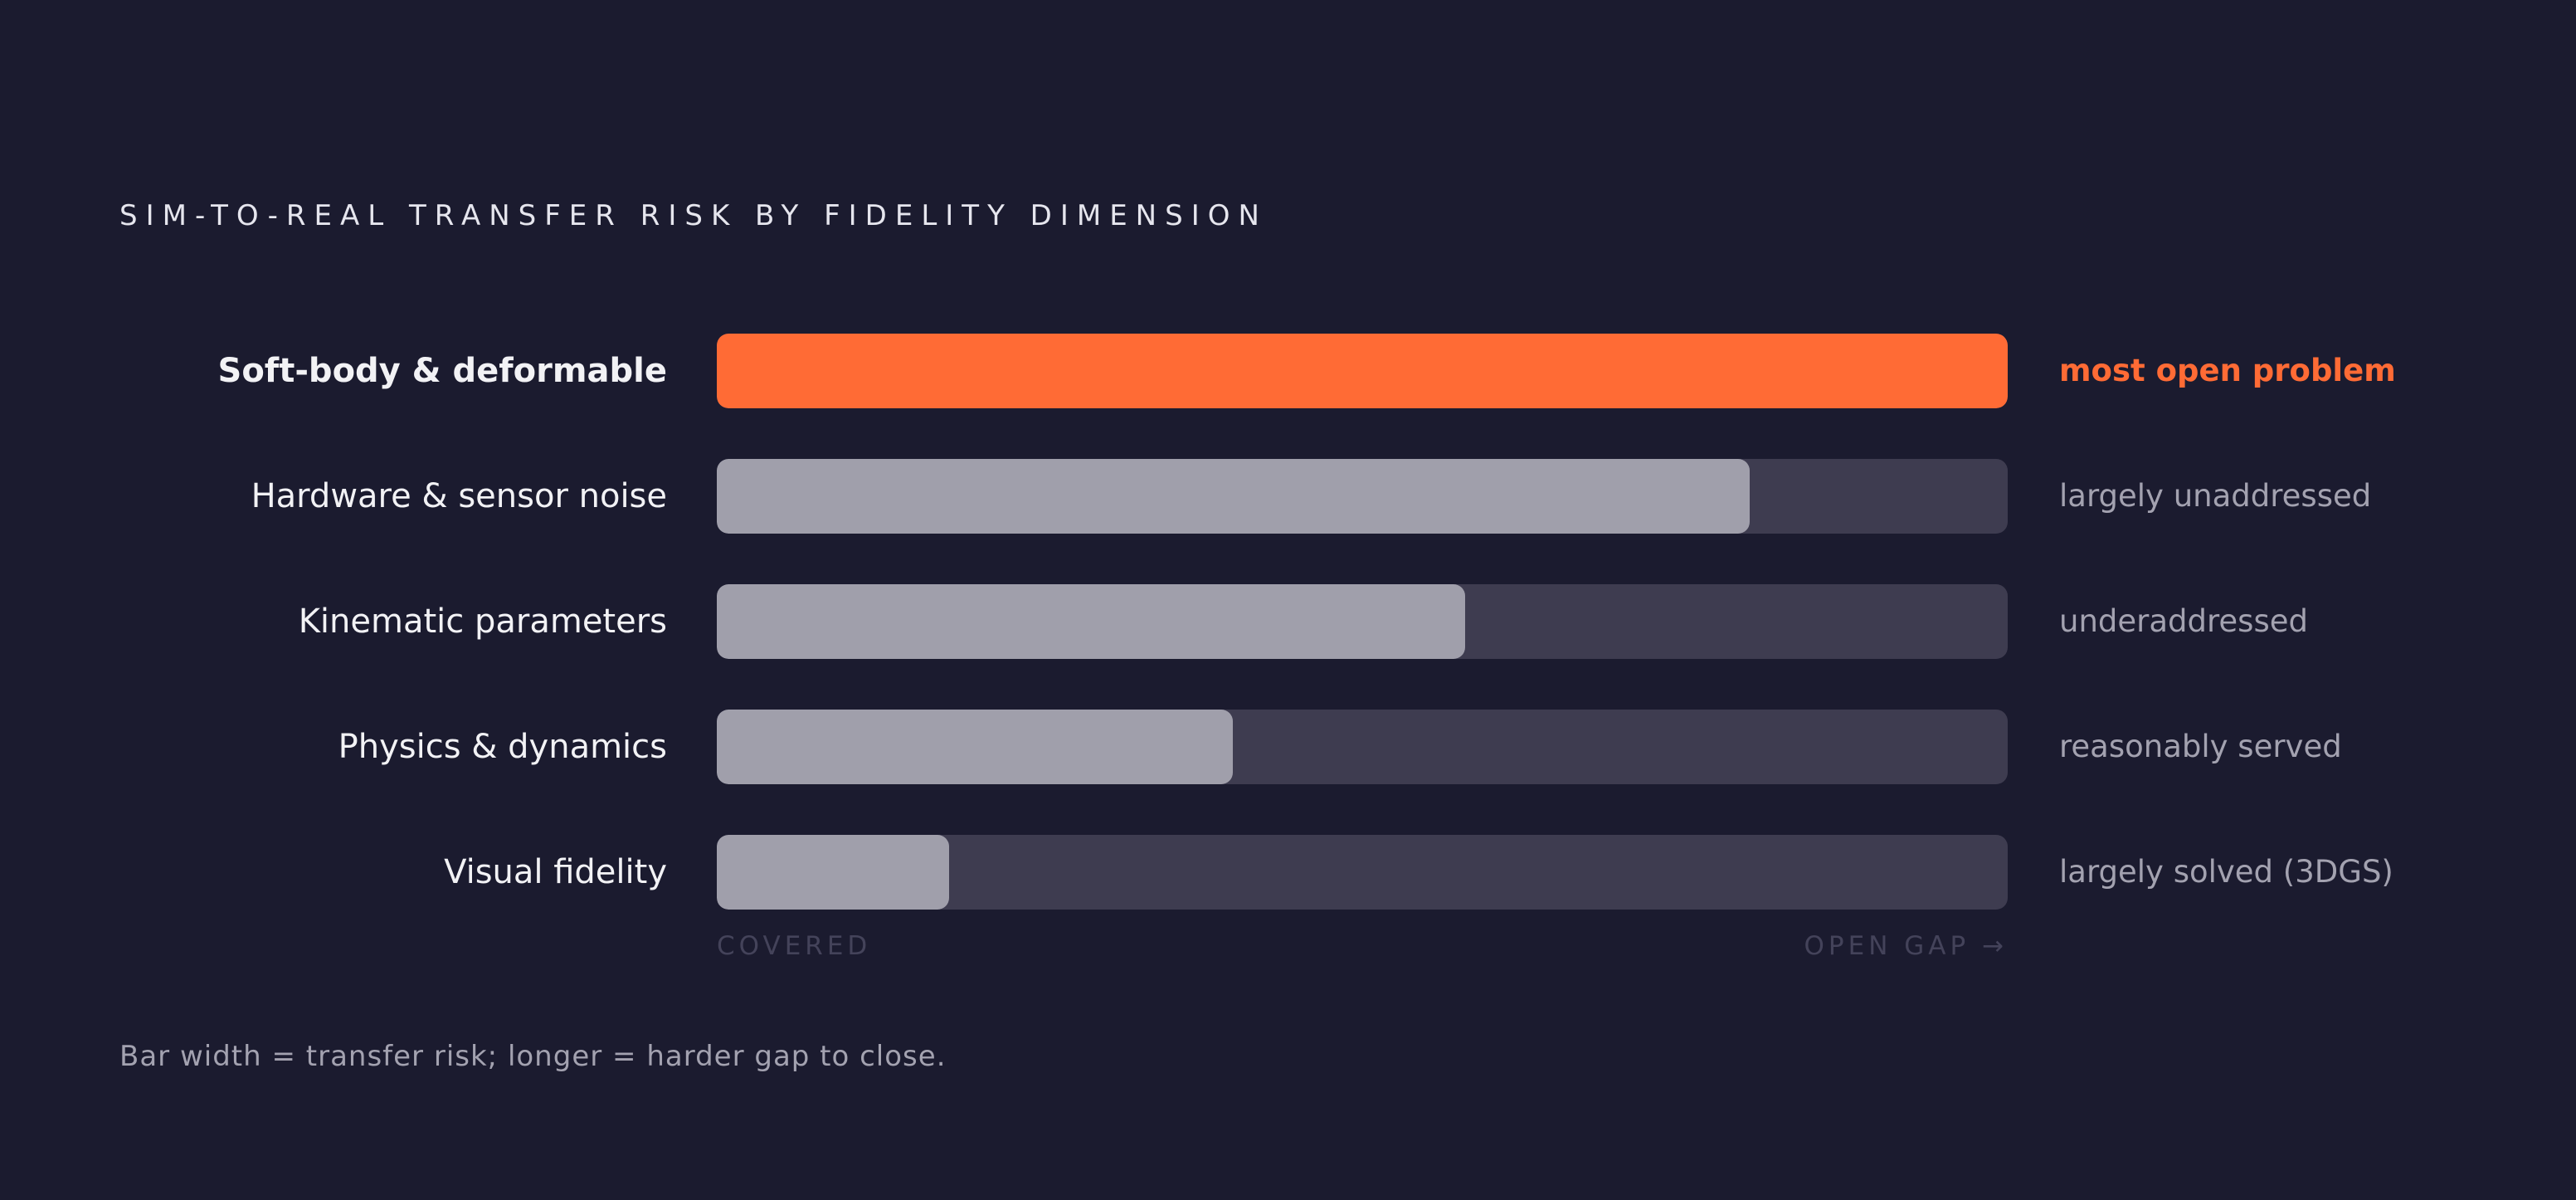 This screenshot has width=2576, height=1200. What do you see at coordinates (502, 747) in the screenshot?
I see `bar-category-label: Physics & dynamics` at bounding box center [502, 747].